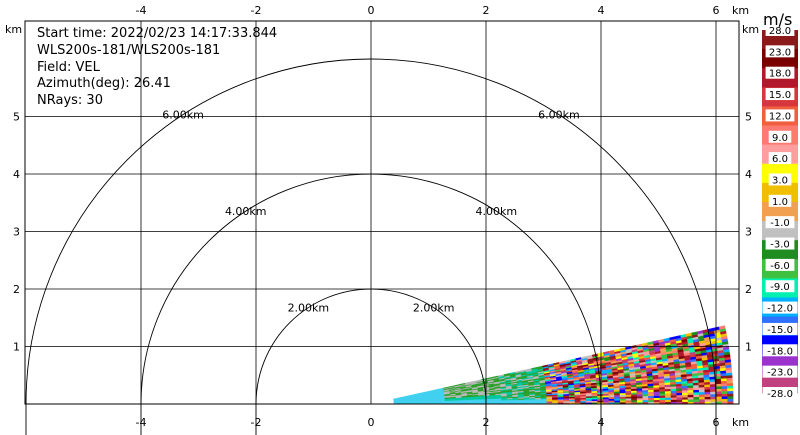 Image resolution: width=800 pixels, height=435 pixels. I want to click on colorbar-tick-label: 28.0, so click(780, 31).